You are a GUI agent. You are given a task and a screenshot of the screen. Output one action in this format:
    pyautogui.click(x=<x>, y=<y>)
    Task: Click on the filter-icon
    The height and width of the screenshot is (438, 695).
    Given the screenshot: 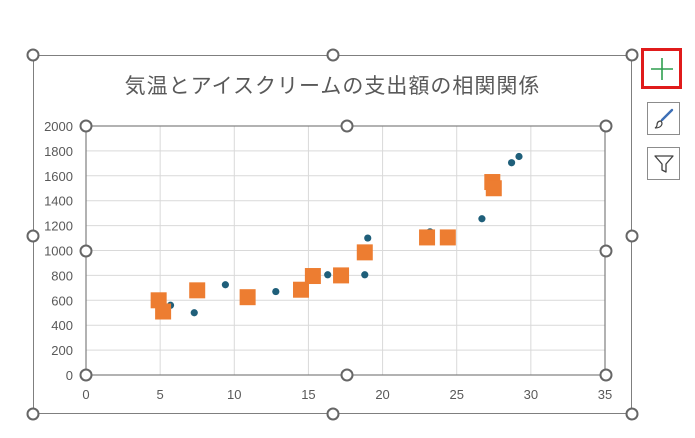 What is the action you would take?
    pyautogui.click(x=663, y=163)
    